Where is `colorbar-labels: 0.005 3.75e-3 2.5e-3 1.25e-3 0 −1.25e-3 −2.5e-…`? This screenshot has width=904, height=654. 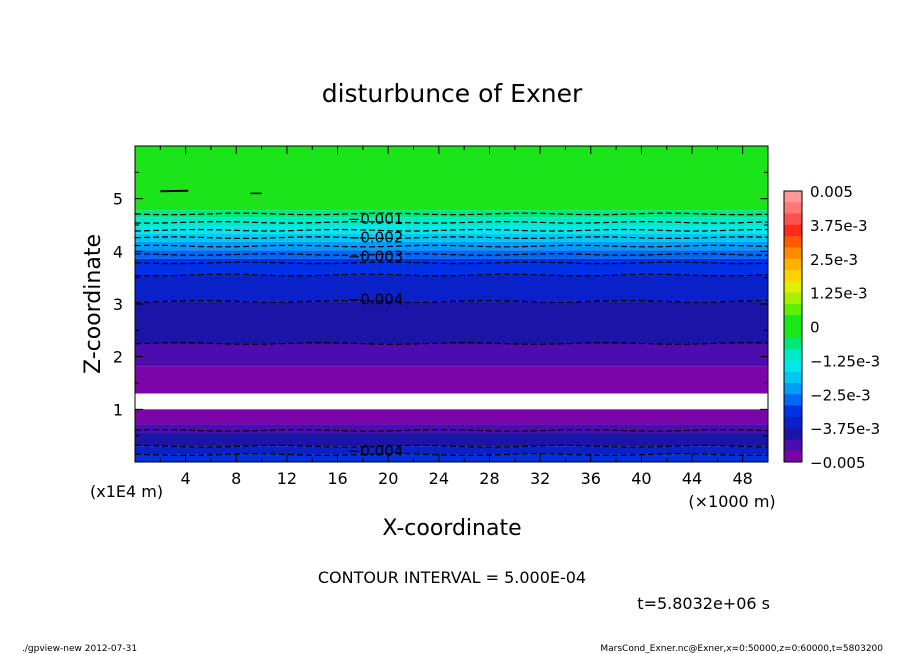 colorbar-labels: 0.005 3.75e-3 2.5e-3 1.25e-3 0 −1.25e-3 −2.5e-… is located at coordinates (845, 327).